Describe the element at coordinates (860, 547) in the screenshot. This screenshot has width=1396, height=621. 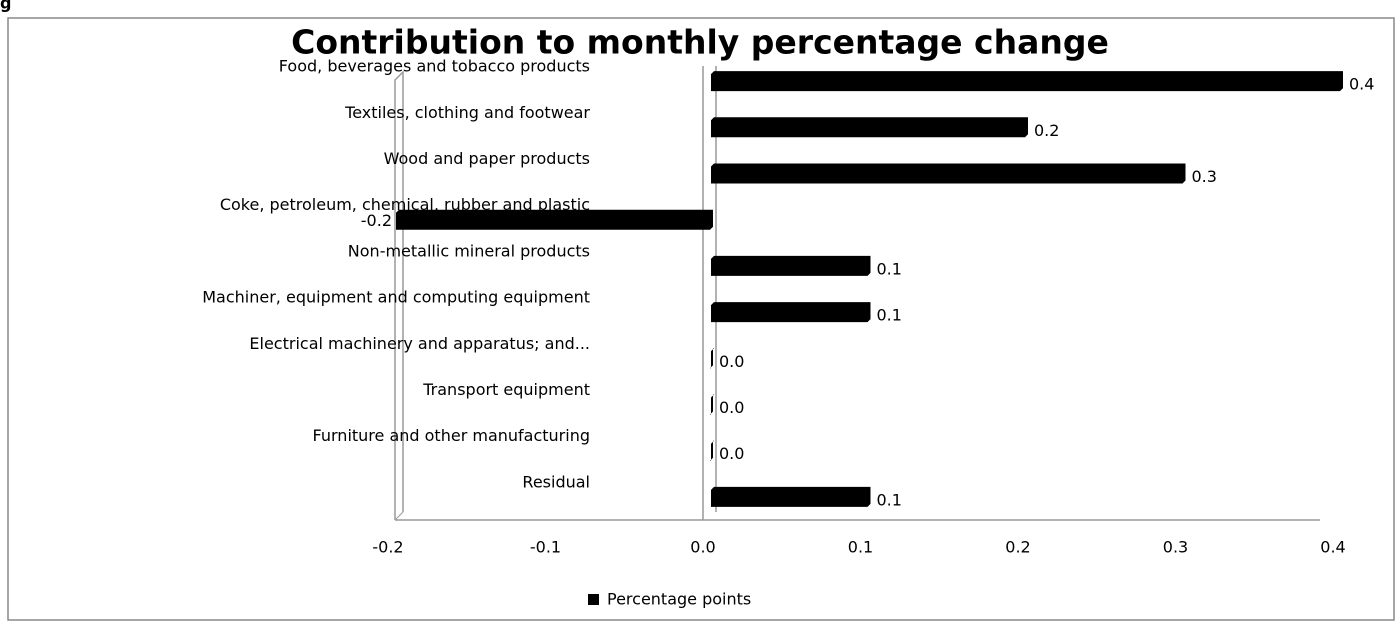
I see `x-tick-label: 0.1` at that location.